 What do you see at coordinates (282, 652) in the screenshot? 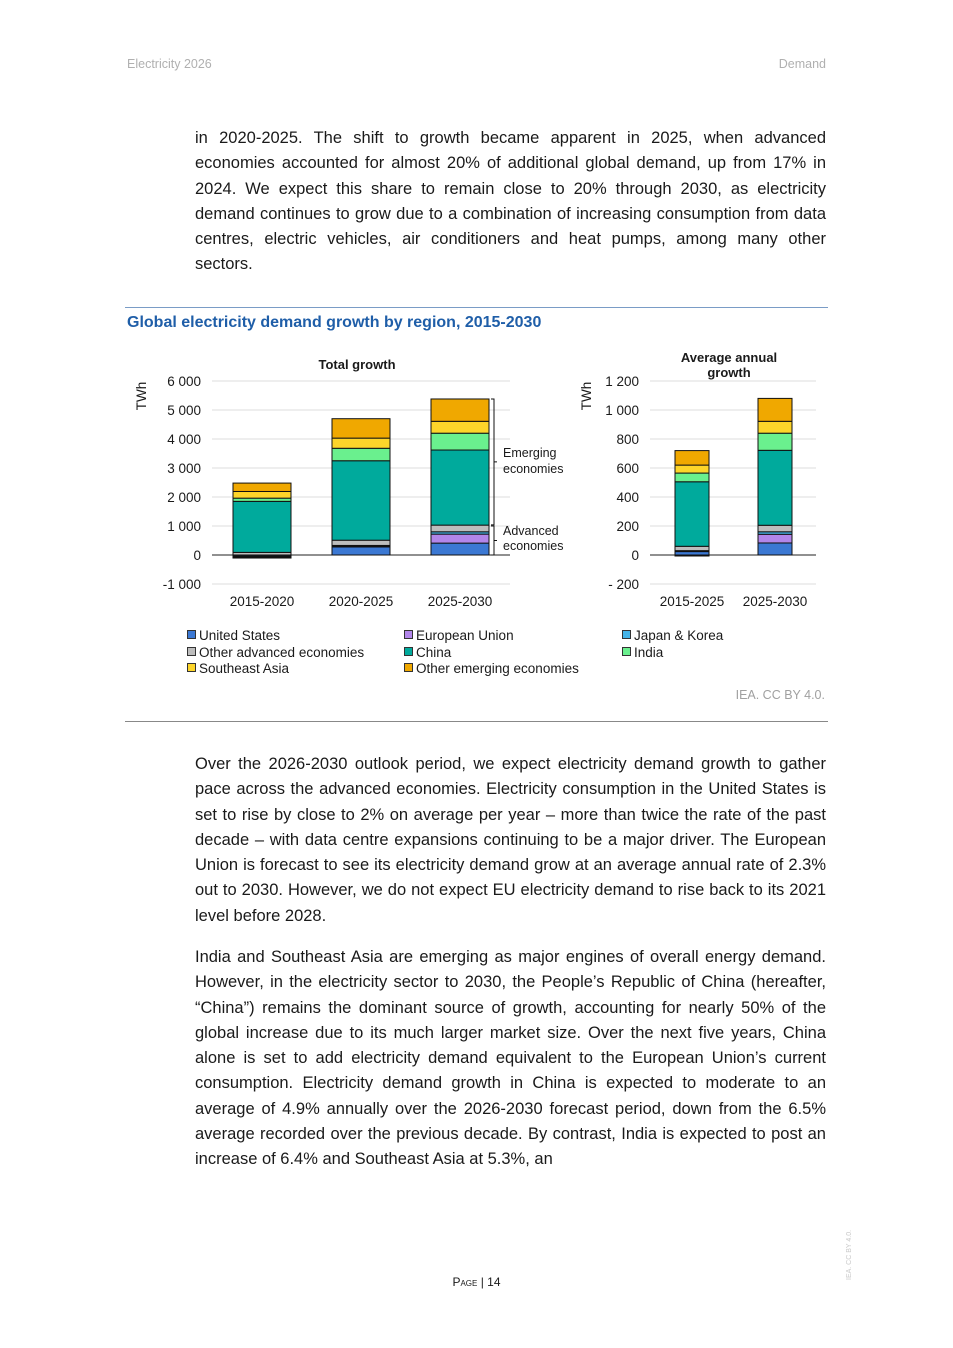
I see `legend-label: Other advanced economies` at bounding box center [282, 652].